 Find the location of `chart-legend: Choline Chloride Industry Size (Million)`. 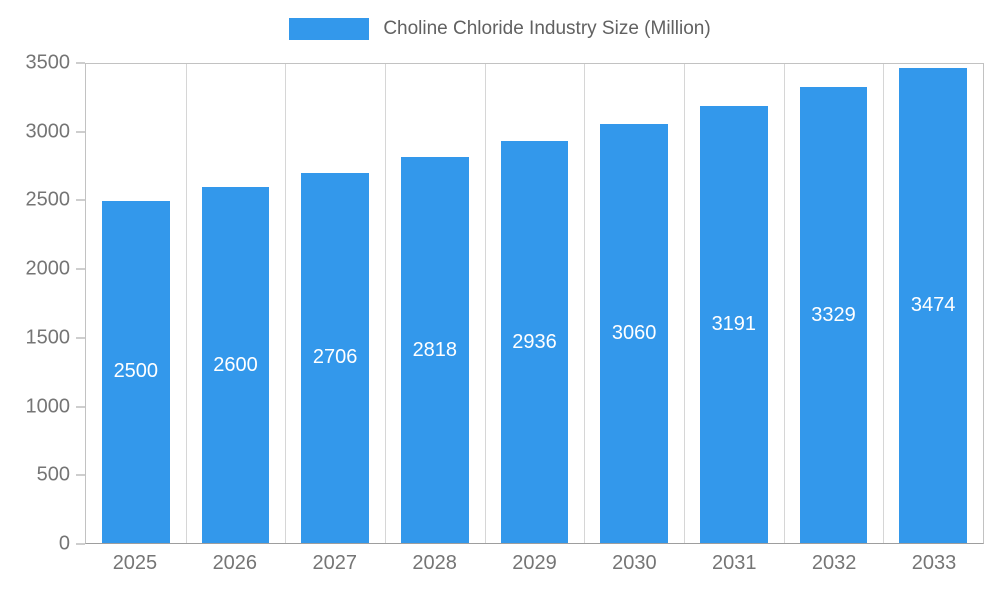

chart-legend: Choline Chloride Industry Size (Million) is located at coordinates (500, 29).